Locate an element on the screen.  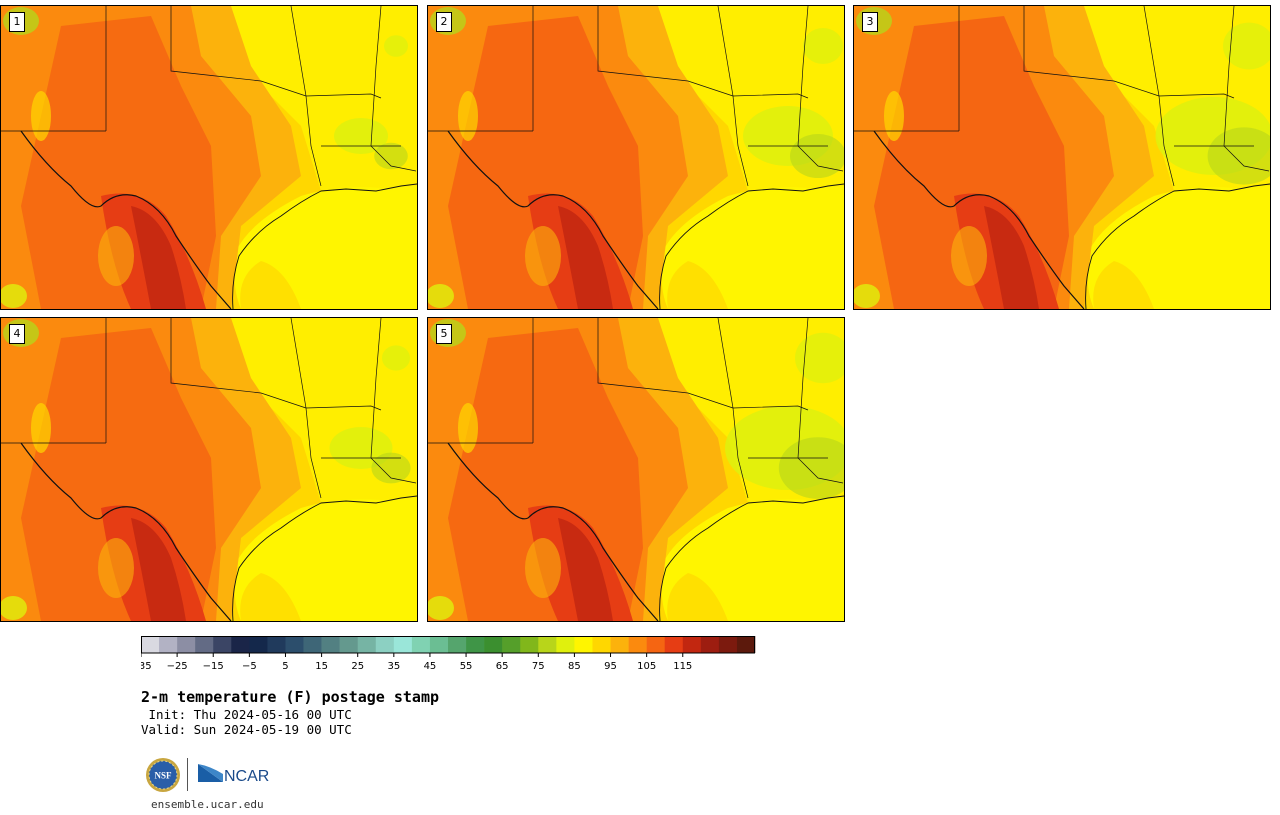
logo-divider is located at coordinates (187, 774).